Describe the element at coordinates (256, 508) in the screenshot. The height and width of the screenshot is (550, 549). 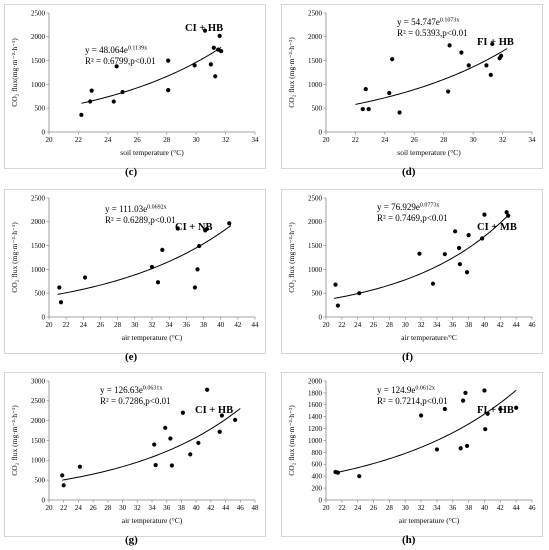
I see `x-tick-label: 48` at that location.